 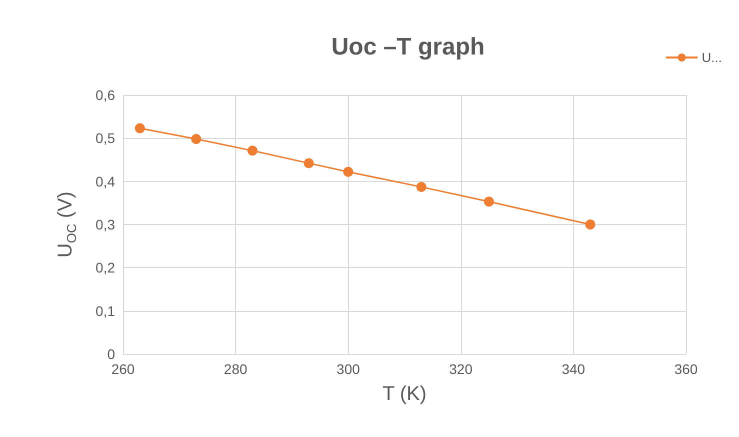 What do you see at coordinates (106, 224) in the screenshot?
I see `y-tick-label: 0,3` at bounding box center [106, 224].